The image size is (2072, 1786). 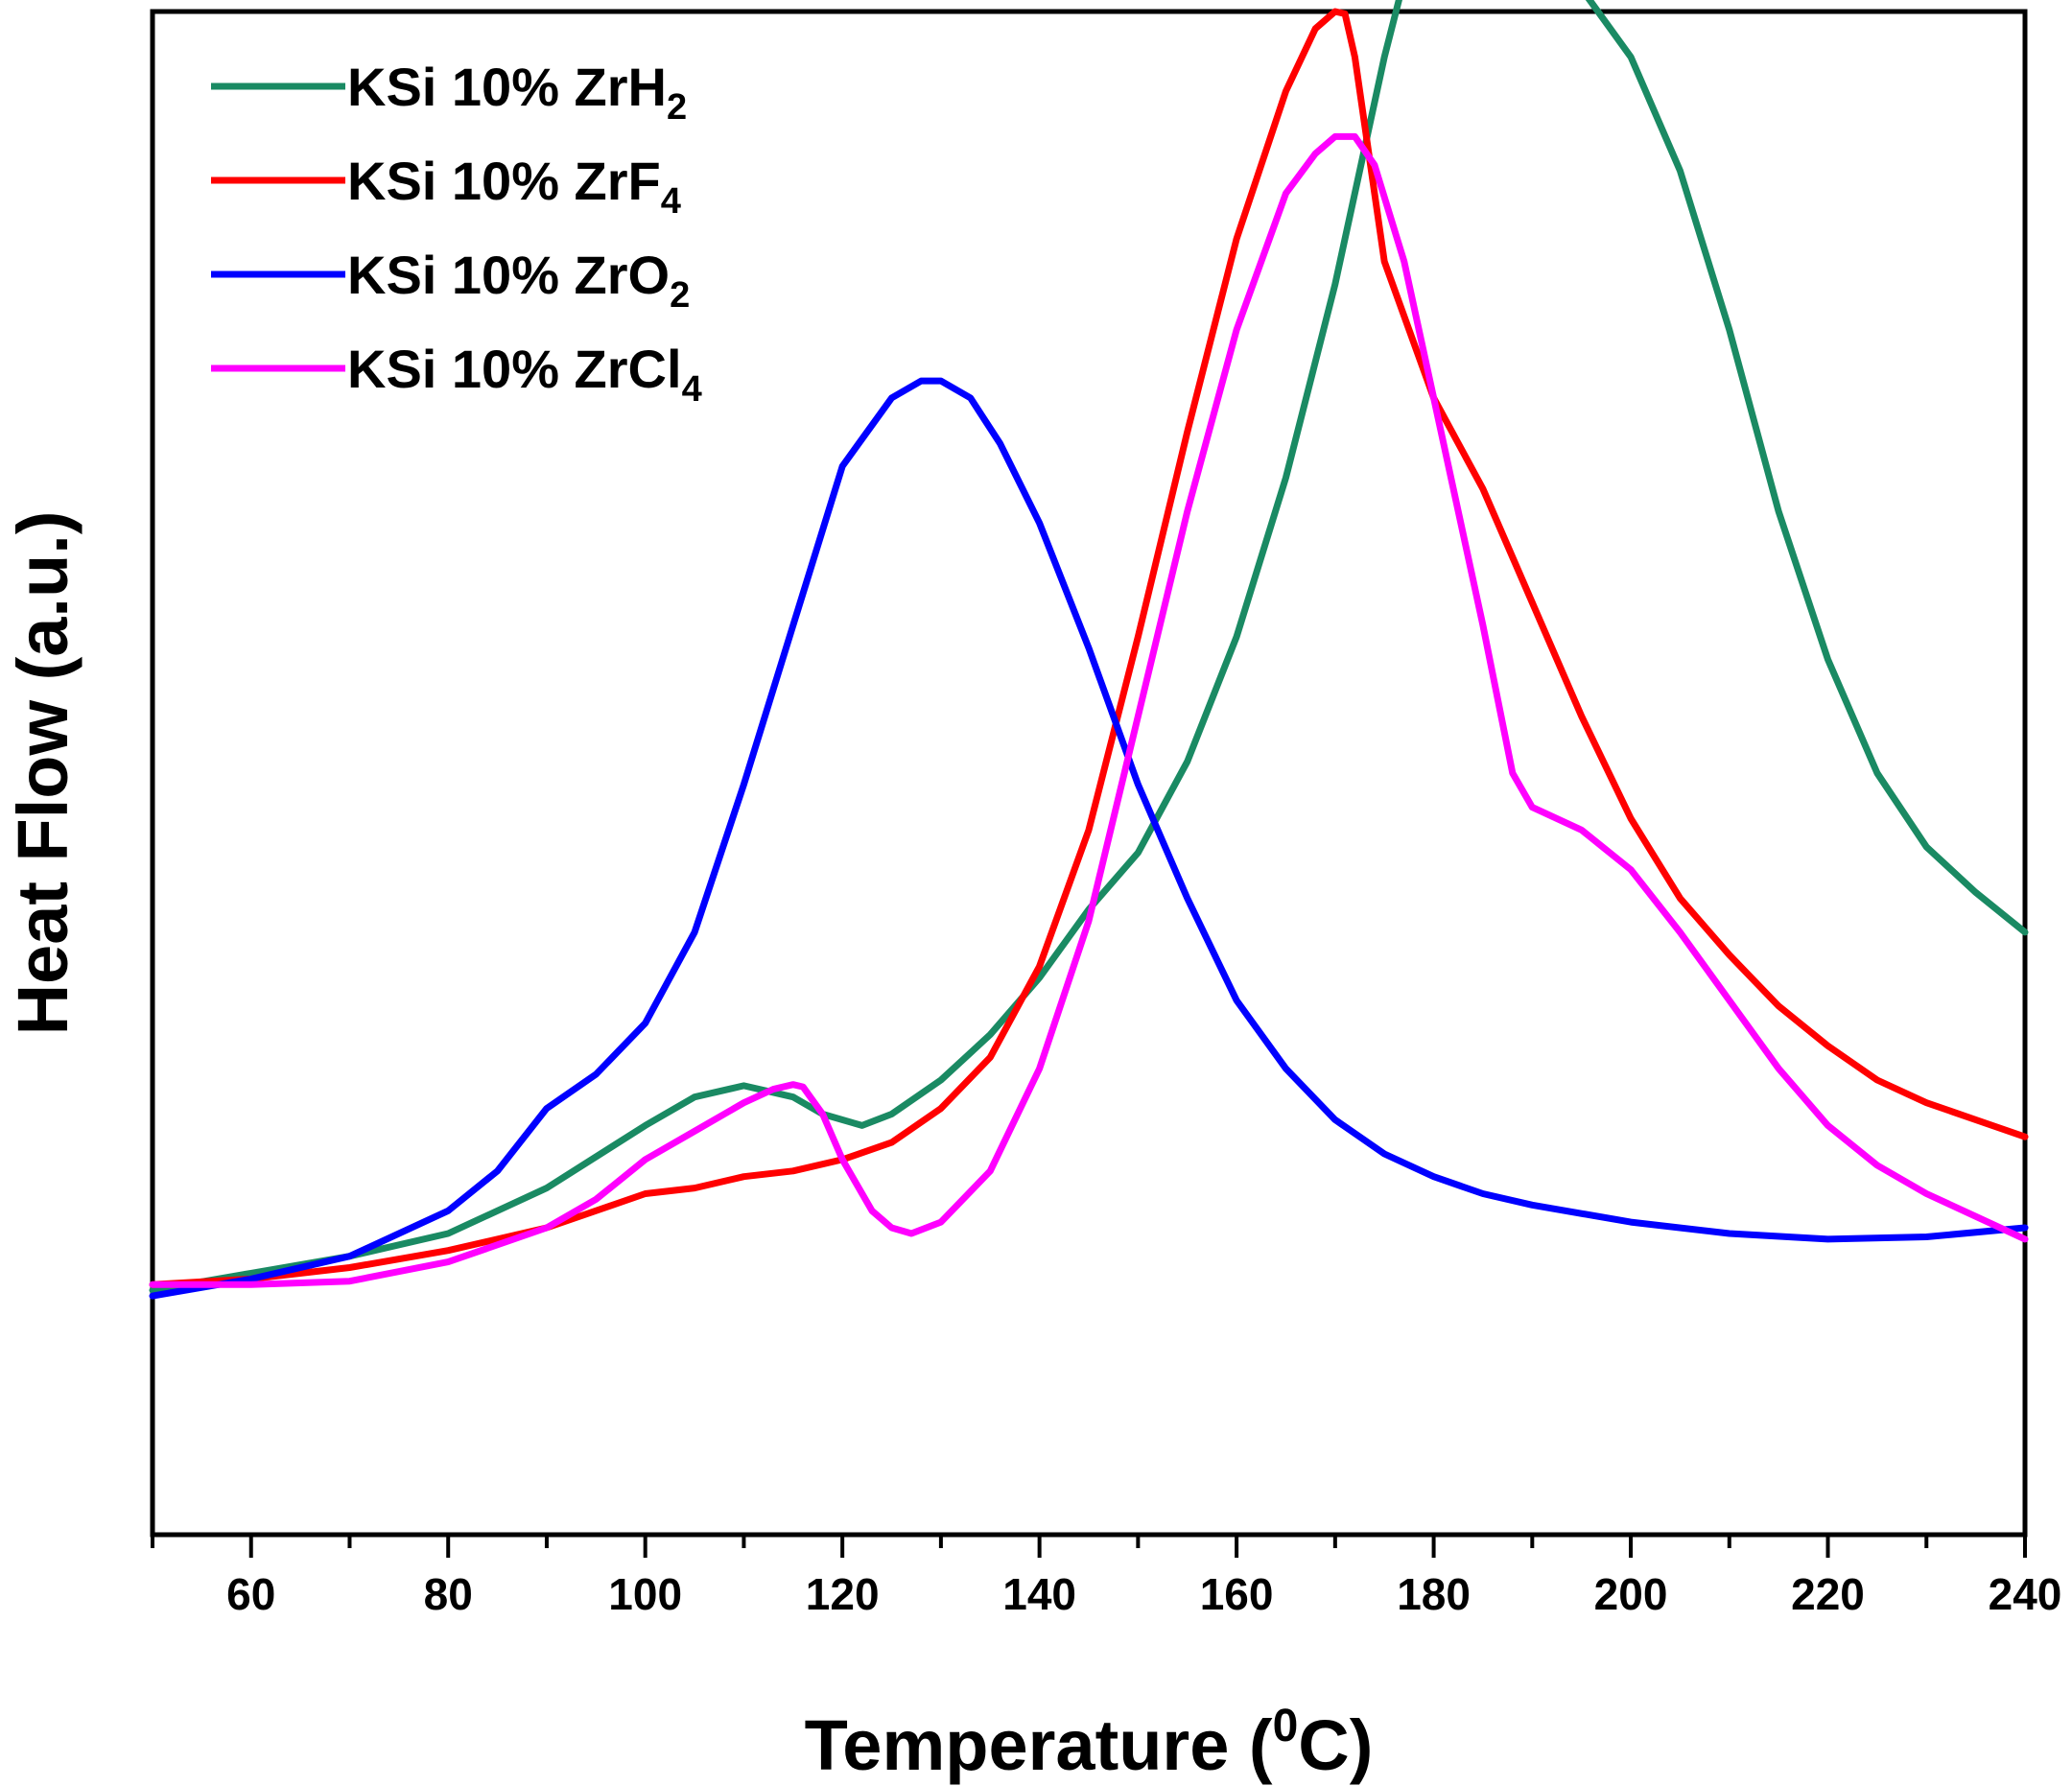 What do you see at coordinates (524, 374) in the screenshot?
I see `legend-label-4: KSi 10% ZrCl4` at bounding box center [524, 374].